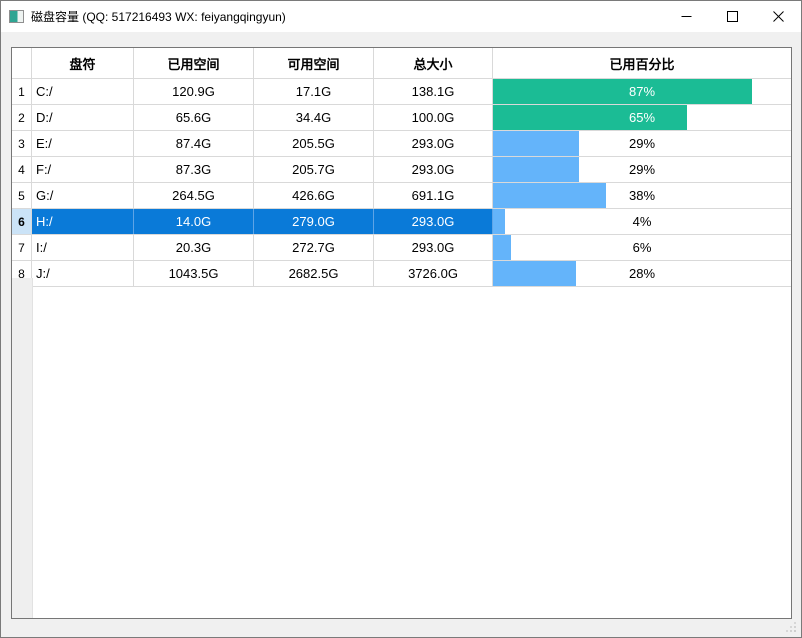 This screenshot has width=802, height=638. I want to click on window-title: 磁盘容量 (QQ: 517216493 WX: feiyangqingyun), so click(158, 17).